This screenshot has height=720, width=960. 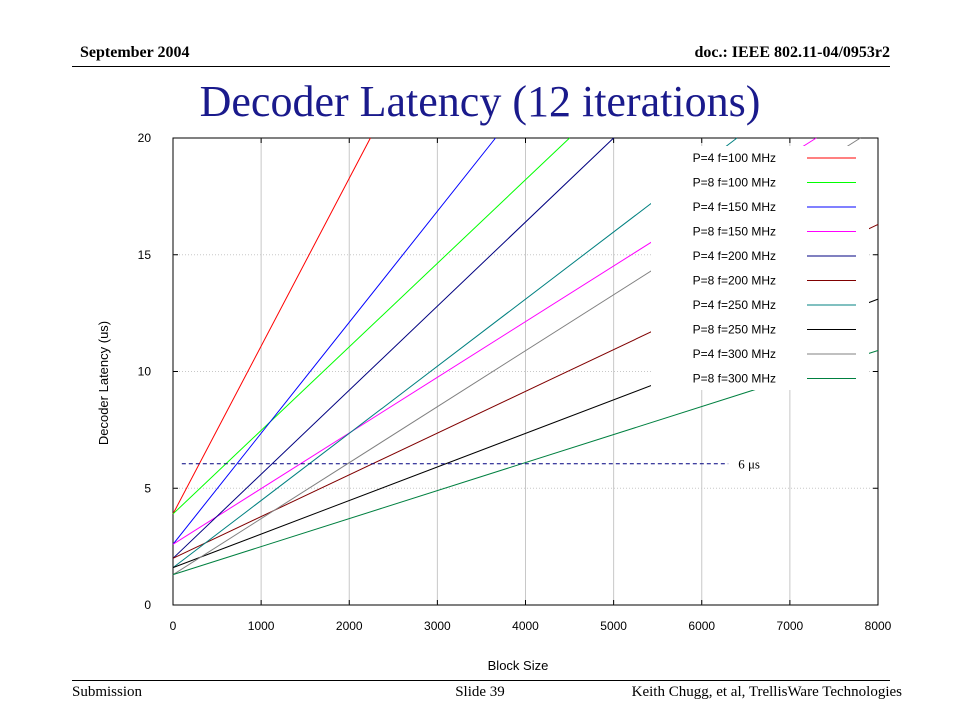 What do you see at coordinates (734, 158) in the screenshot?
I see `legend-label-1: P=4 f=100 MHz` at bounding box center [734, 158].